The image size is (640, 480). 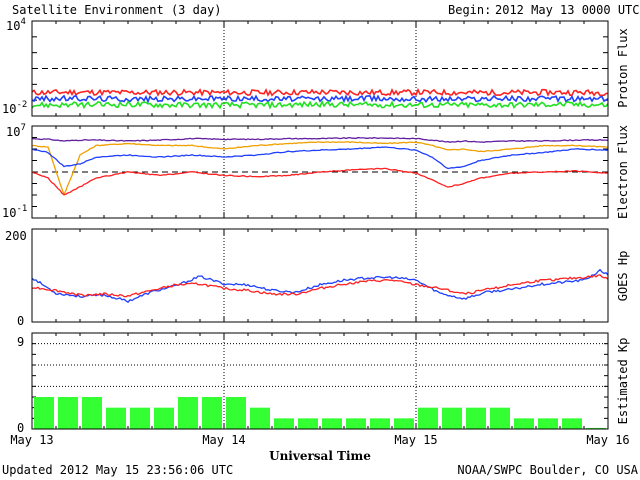 What do you see at coordinates (16, 131) in the screenshot?
I see `electron-ytick-top: 107` at bounding box center [16, 131].